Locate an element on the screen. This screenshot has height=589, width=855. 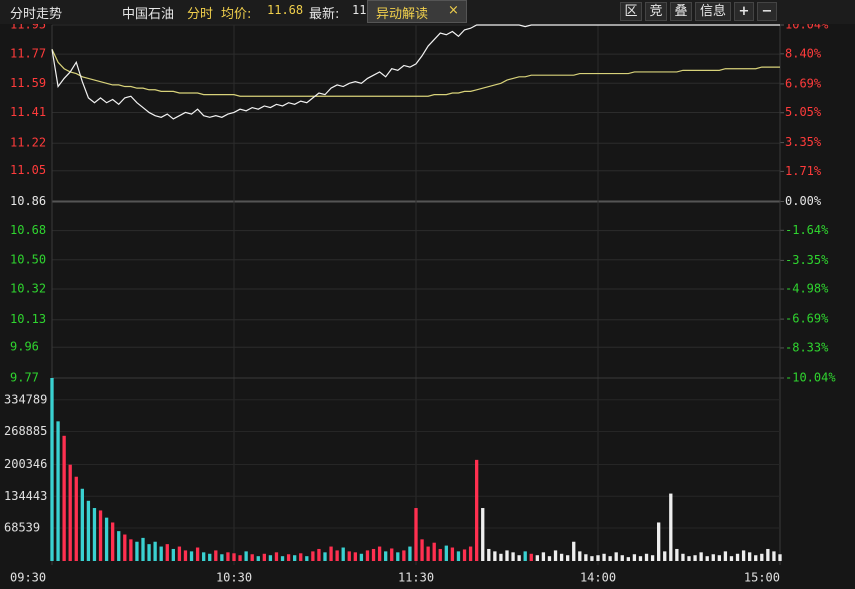
popup-label: 异动解读 is located at coordinates (402, 14).